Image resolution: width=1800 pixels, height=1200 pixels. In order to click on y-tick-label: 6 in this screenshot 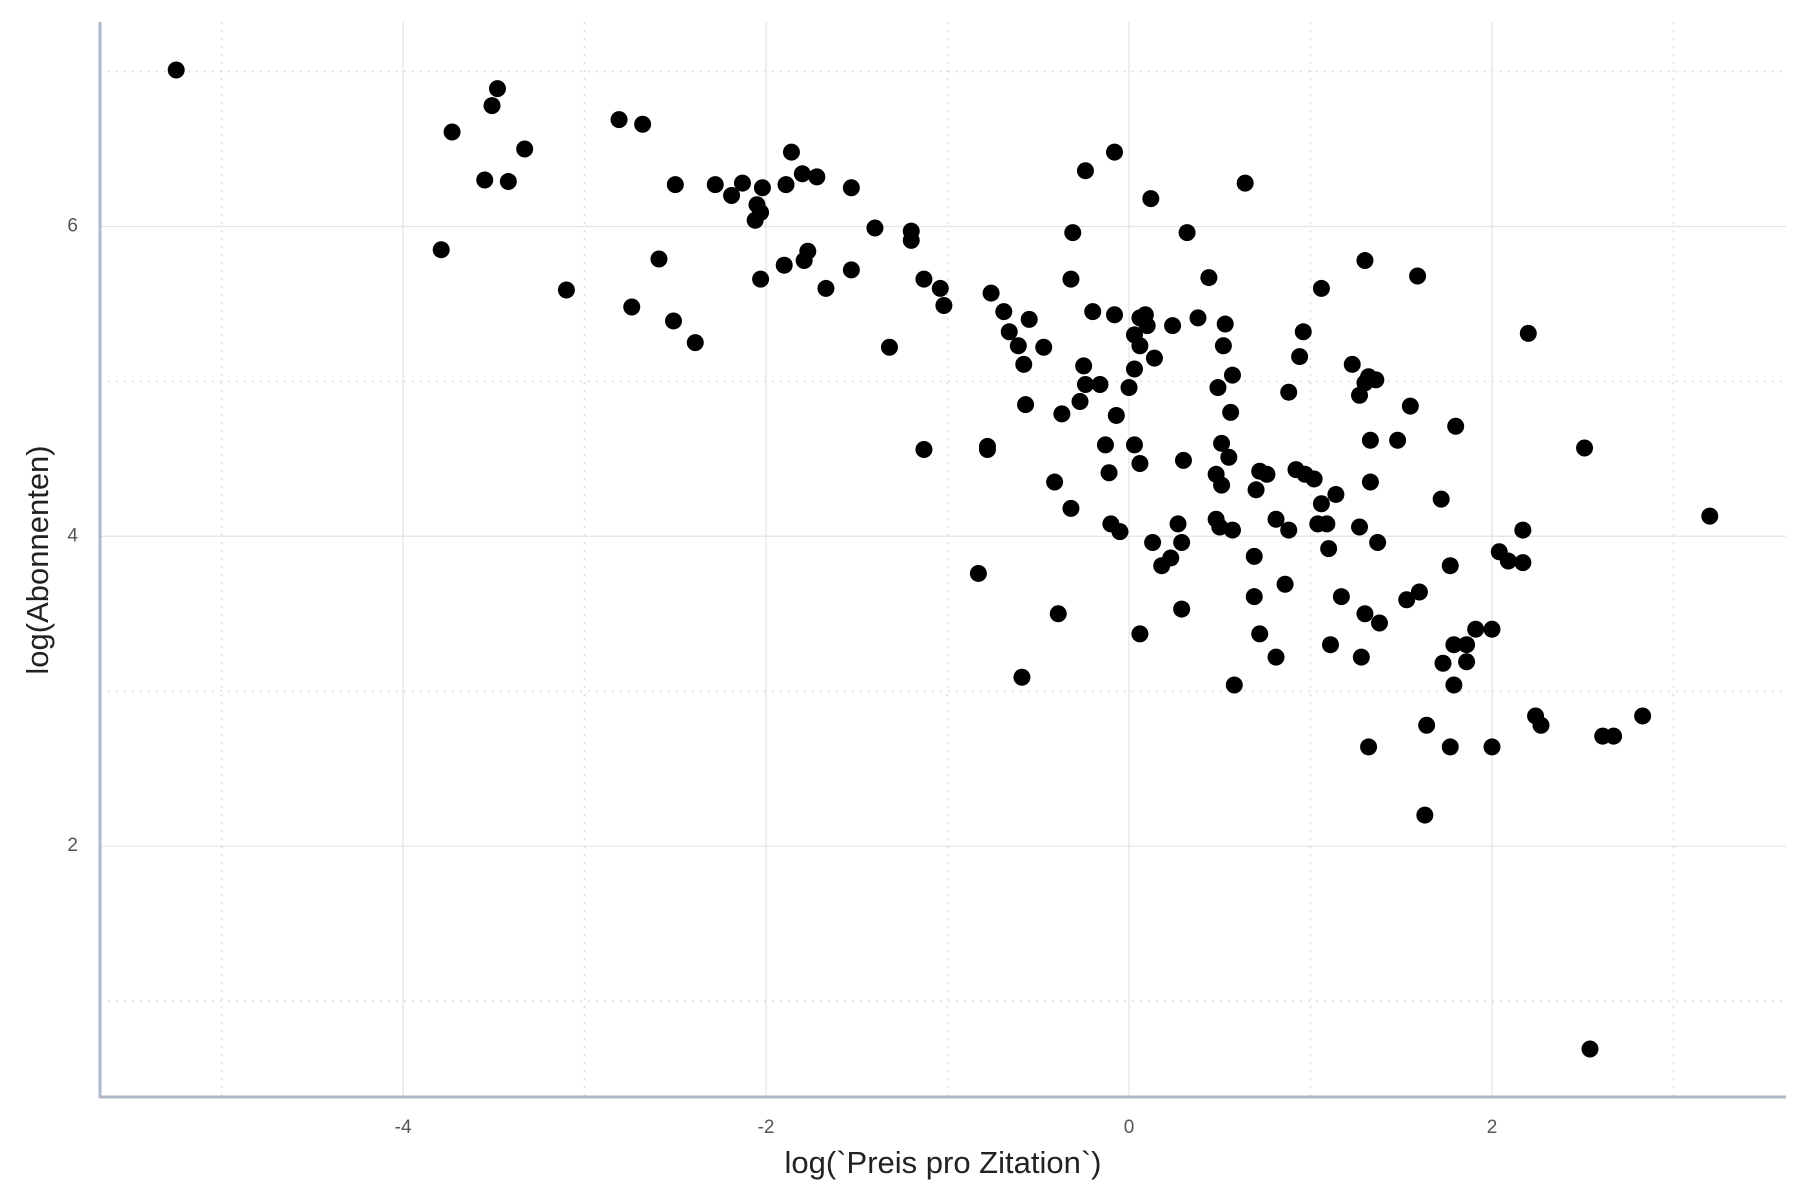, I will do `click(72, 225)`.